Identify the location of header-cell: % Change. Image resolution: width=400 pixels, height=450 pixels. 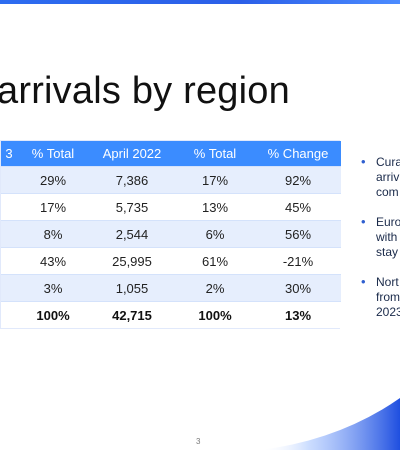
(298, 154).